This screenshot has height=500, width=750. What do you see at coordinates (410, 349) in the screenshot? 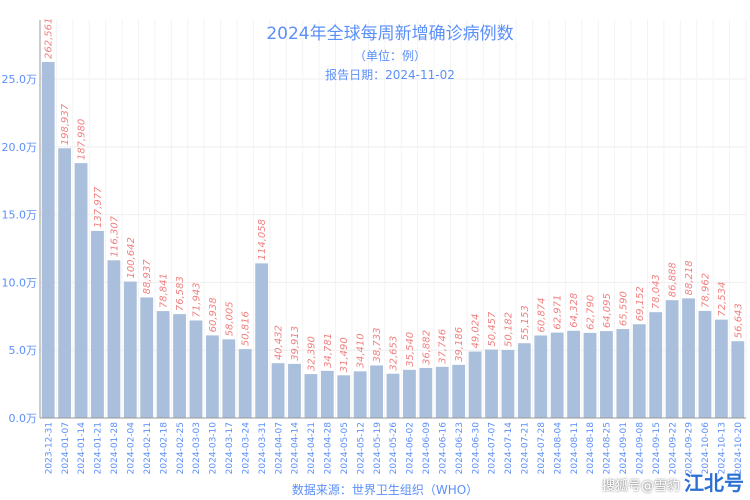
I see `data-label: 35,540` at bounding box center [410, 349].